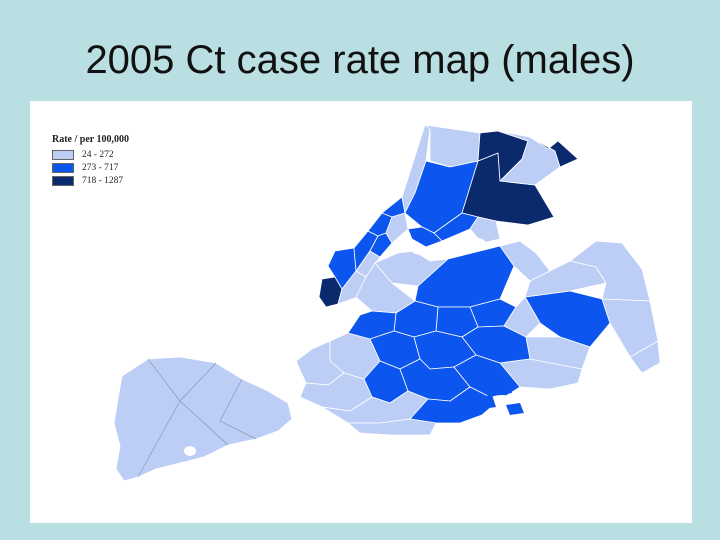 This screenshot has height=540, width=720. I want to click on legend-title: Rate / per 100,000, so click(91, 139).